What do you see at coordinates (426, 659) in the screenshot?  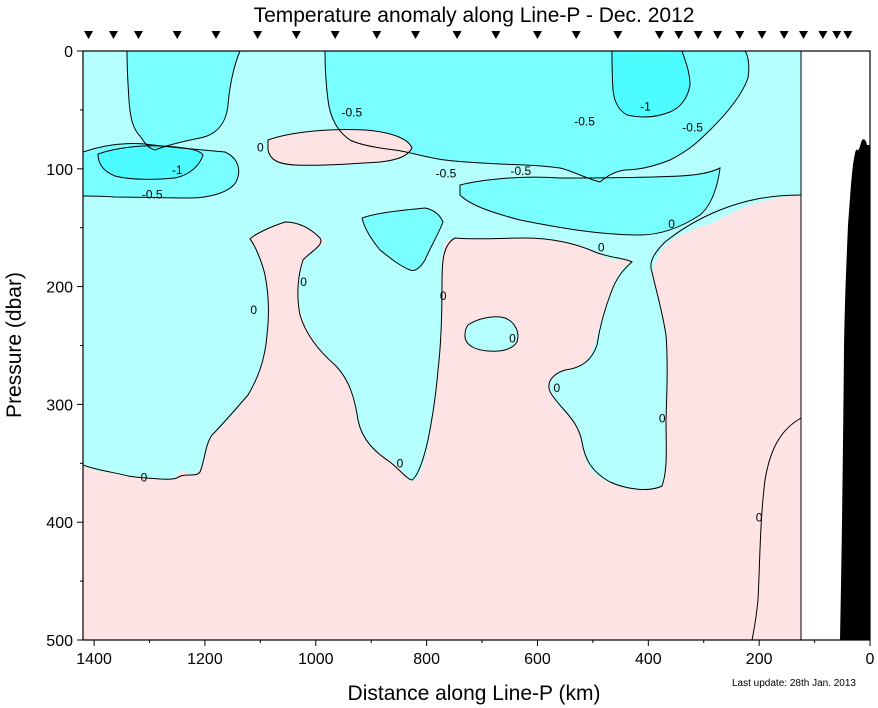 I see `x-tick-label: 800` at bounding box center [426, 659].